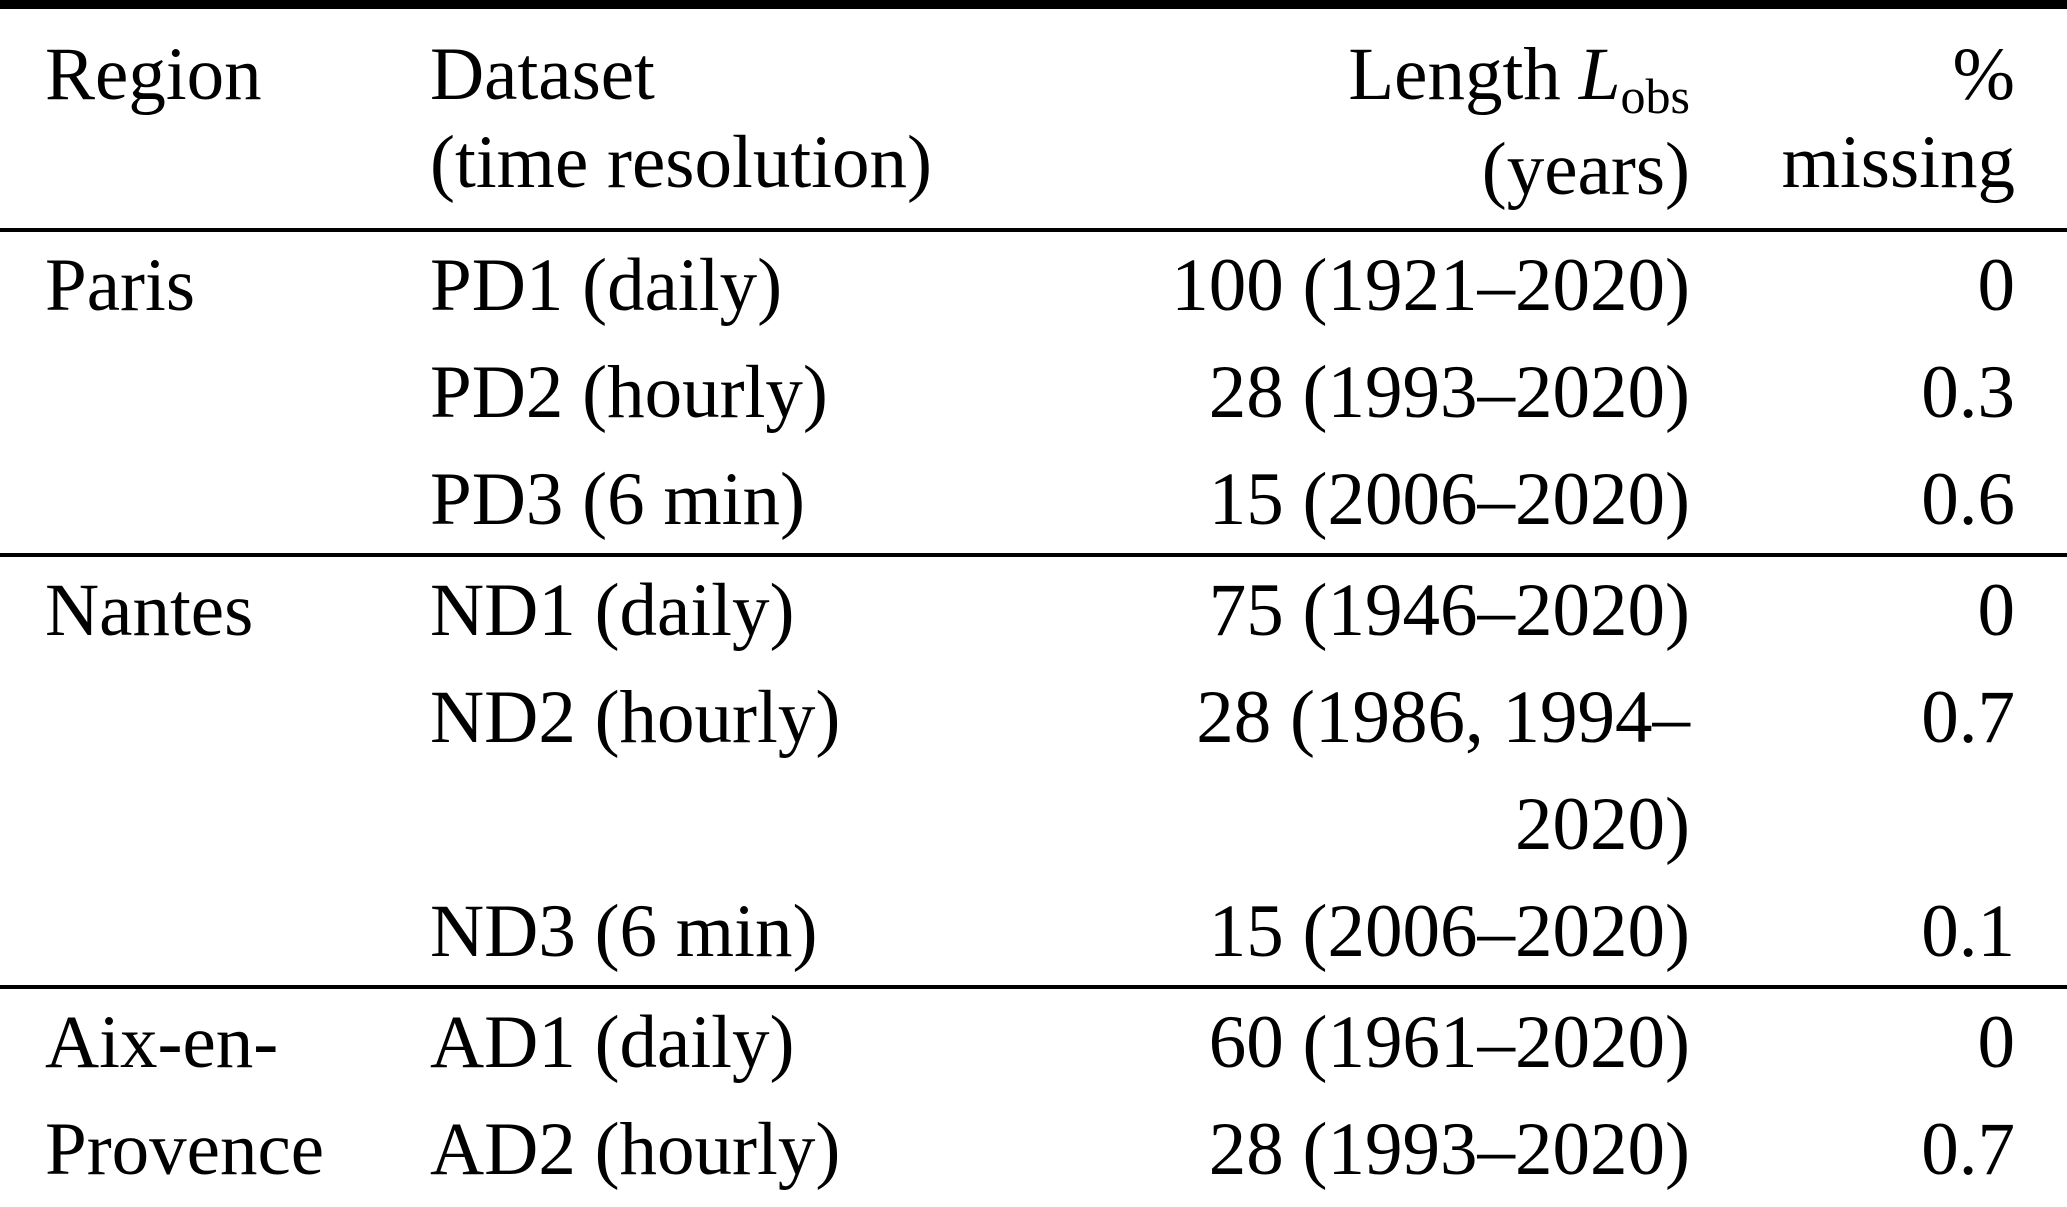 This screenshot has height=1207, width=2067. I want to click on table-row: Nantes ND1 (daily) 75 (1946–2020) 0, so click(1033, 609).